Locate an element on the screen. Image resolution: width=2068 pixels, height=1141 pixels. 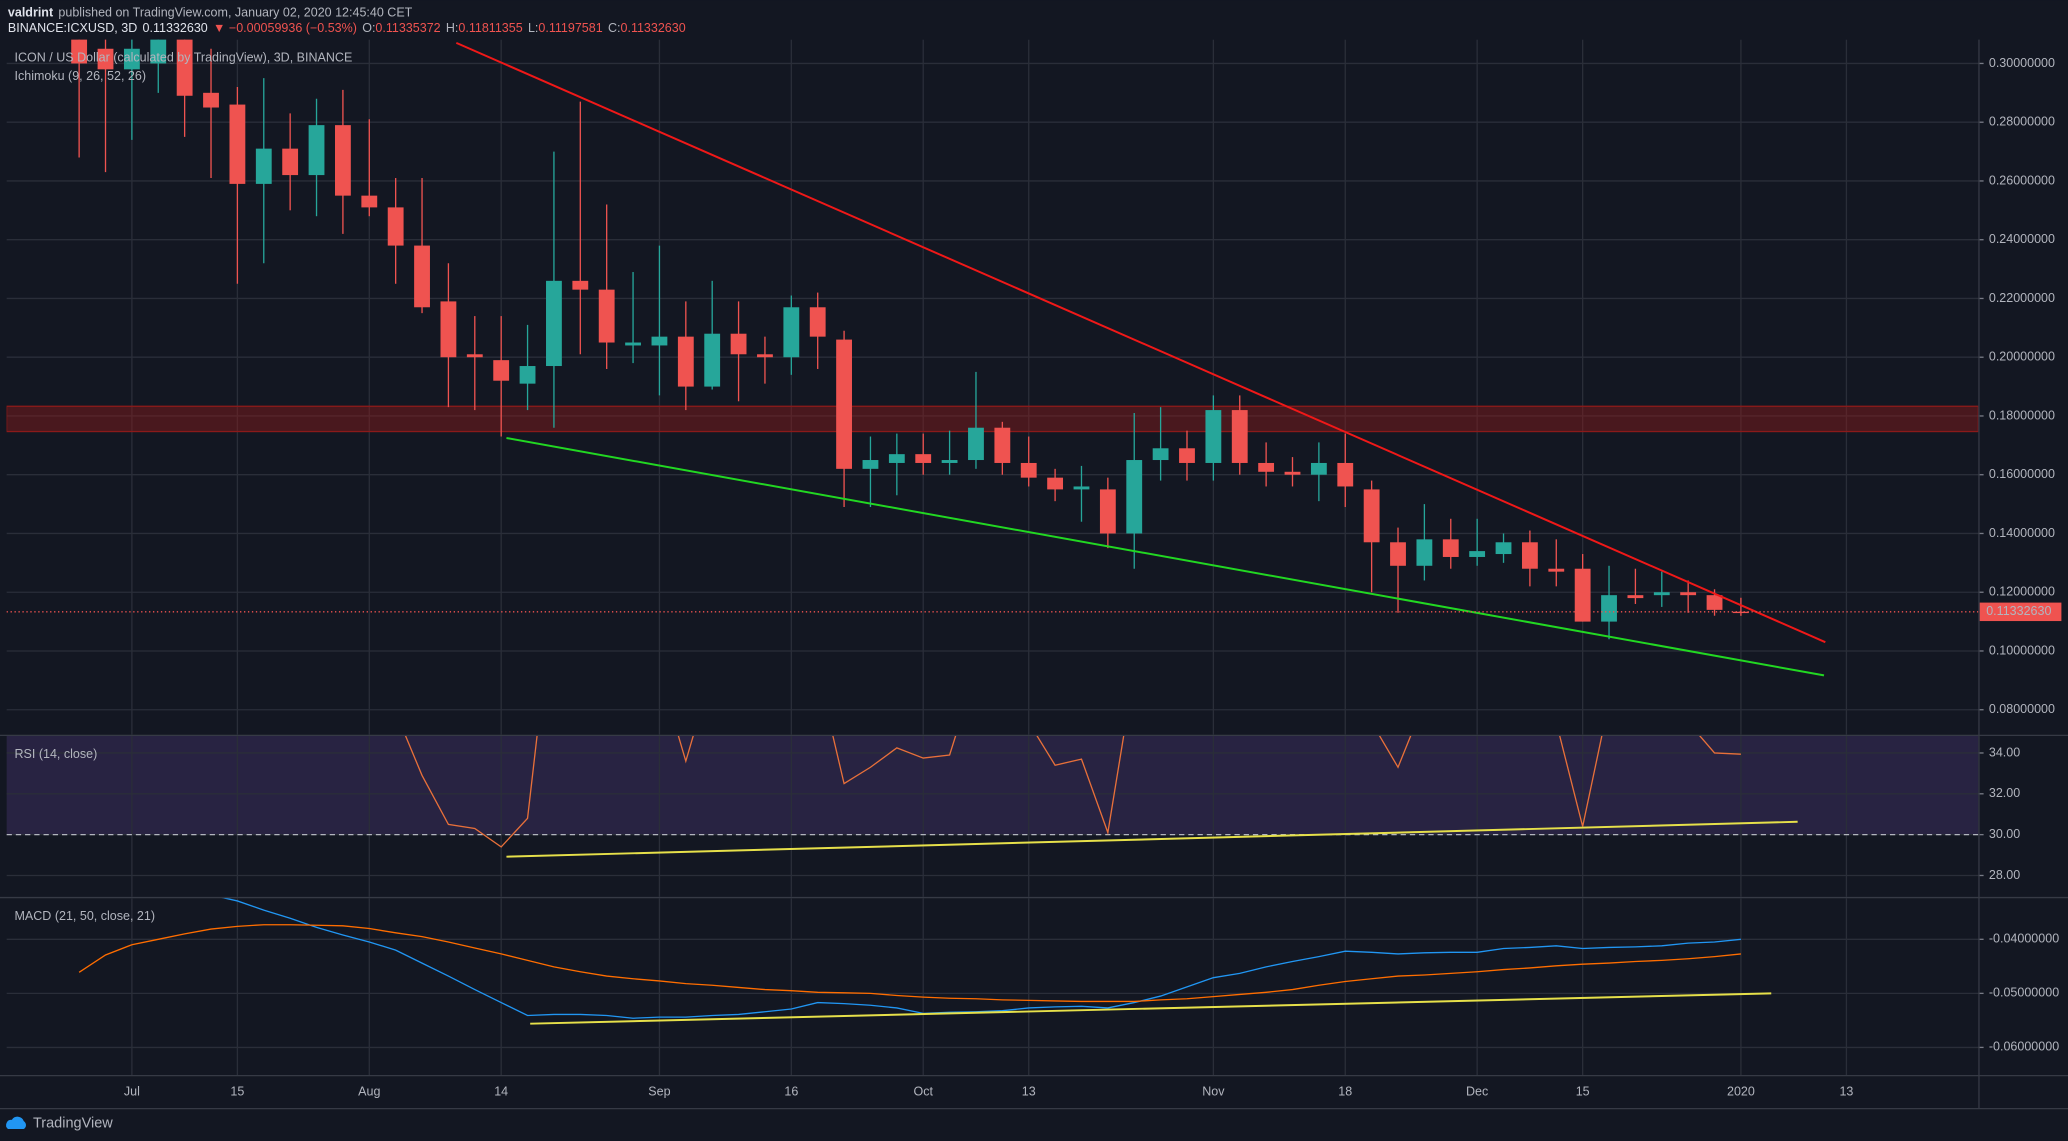
quote-label: C: is located at coordinates (614, 28).